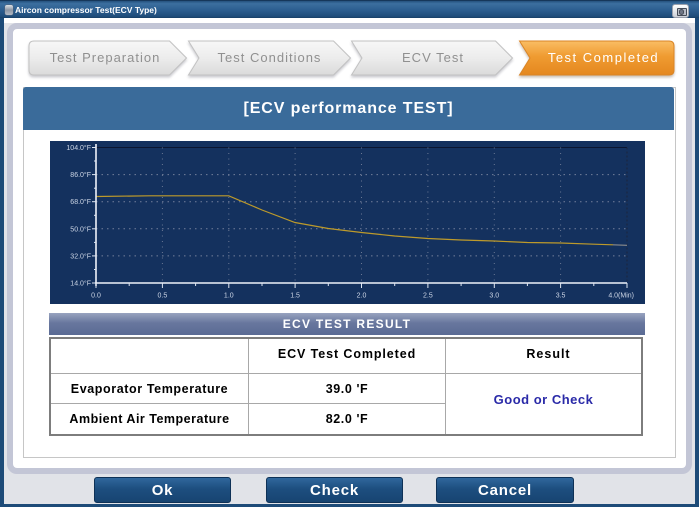  Describe the element at coordinates (428, 296) in the screenshot. I see `svg-text: 2.5` at that location.